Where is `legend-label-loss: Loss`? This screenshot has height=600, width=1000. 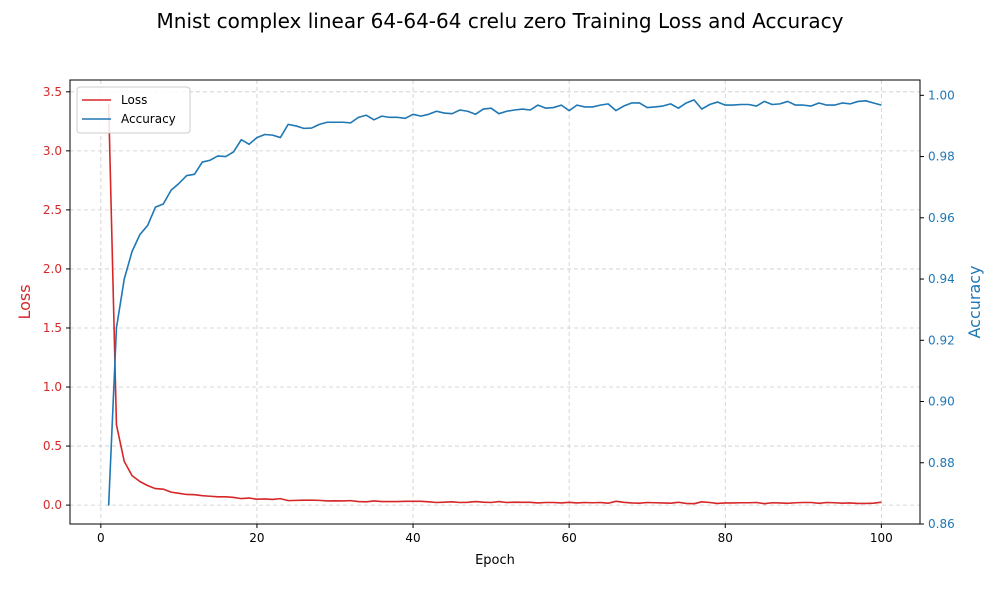 legend-label-loss: Loss is located at coordinates (134, 100).